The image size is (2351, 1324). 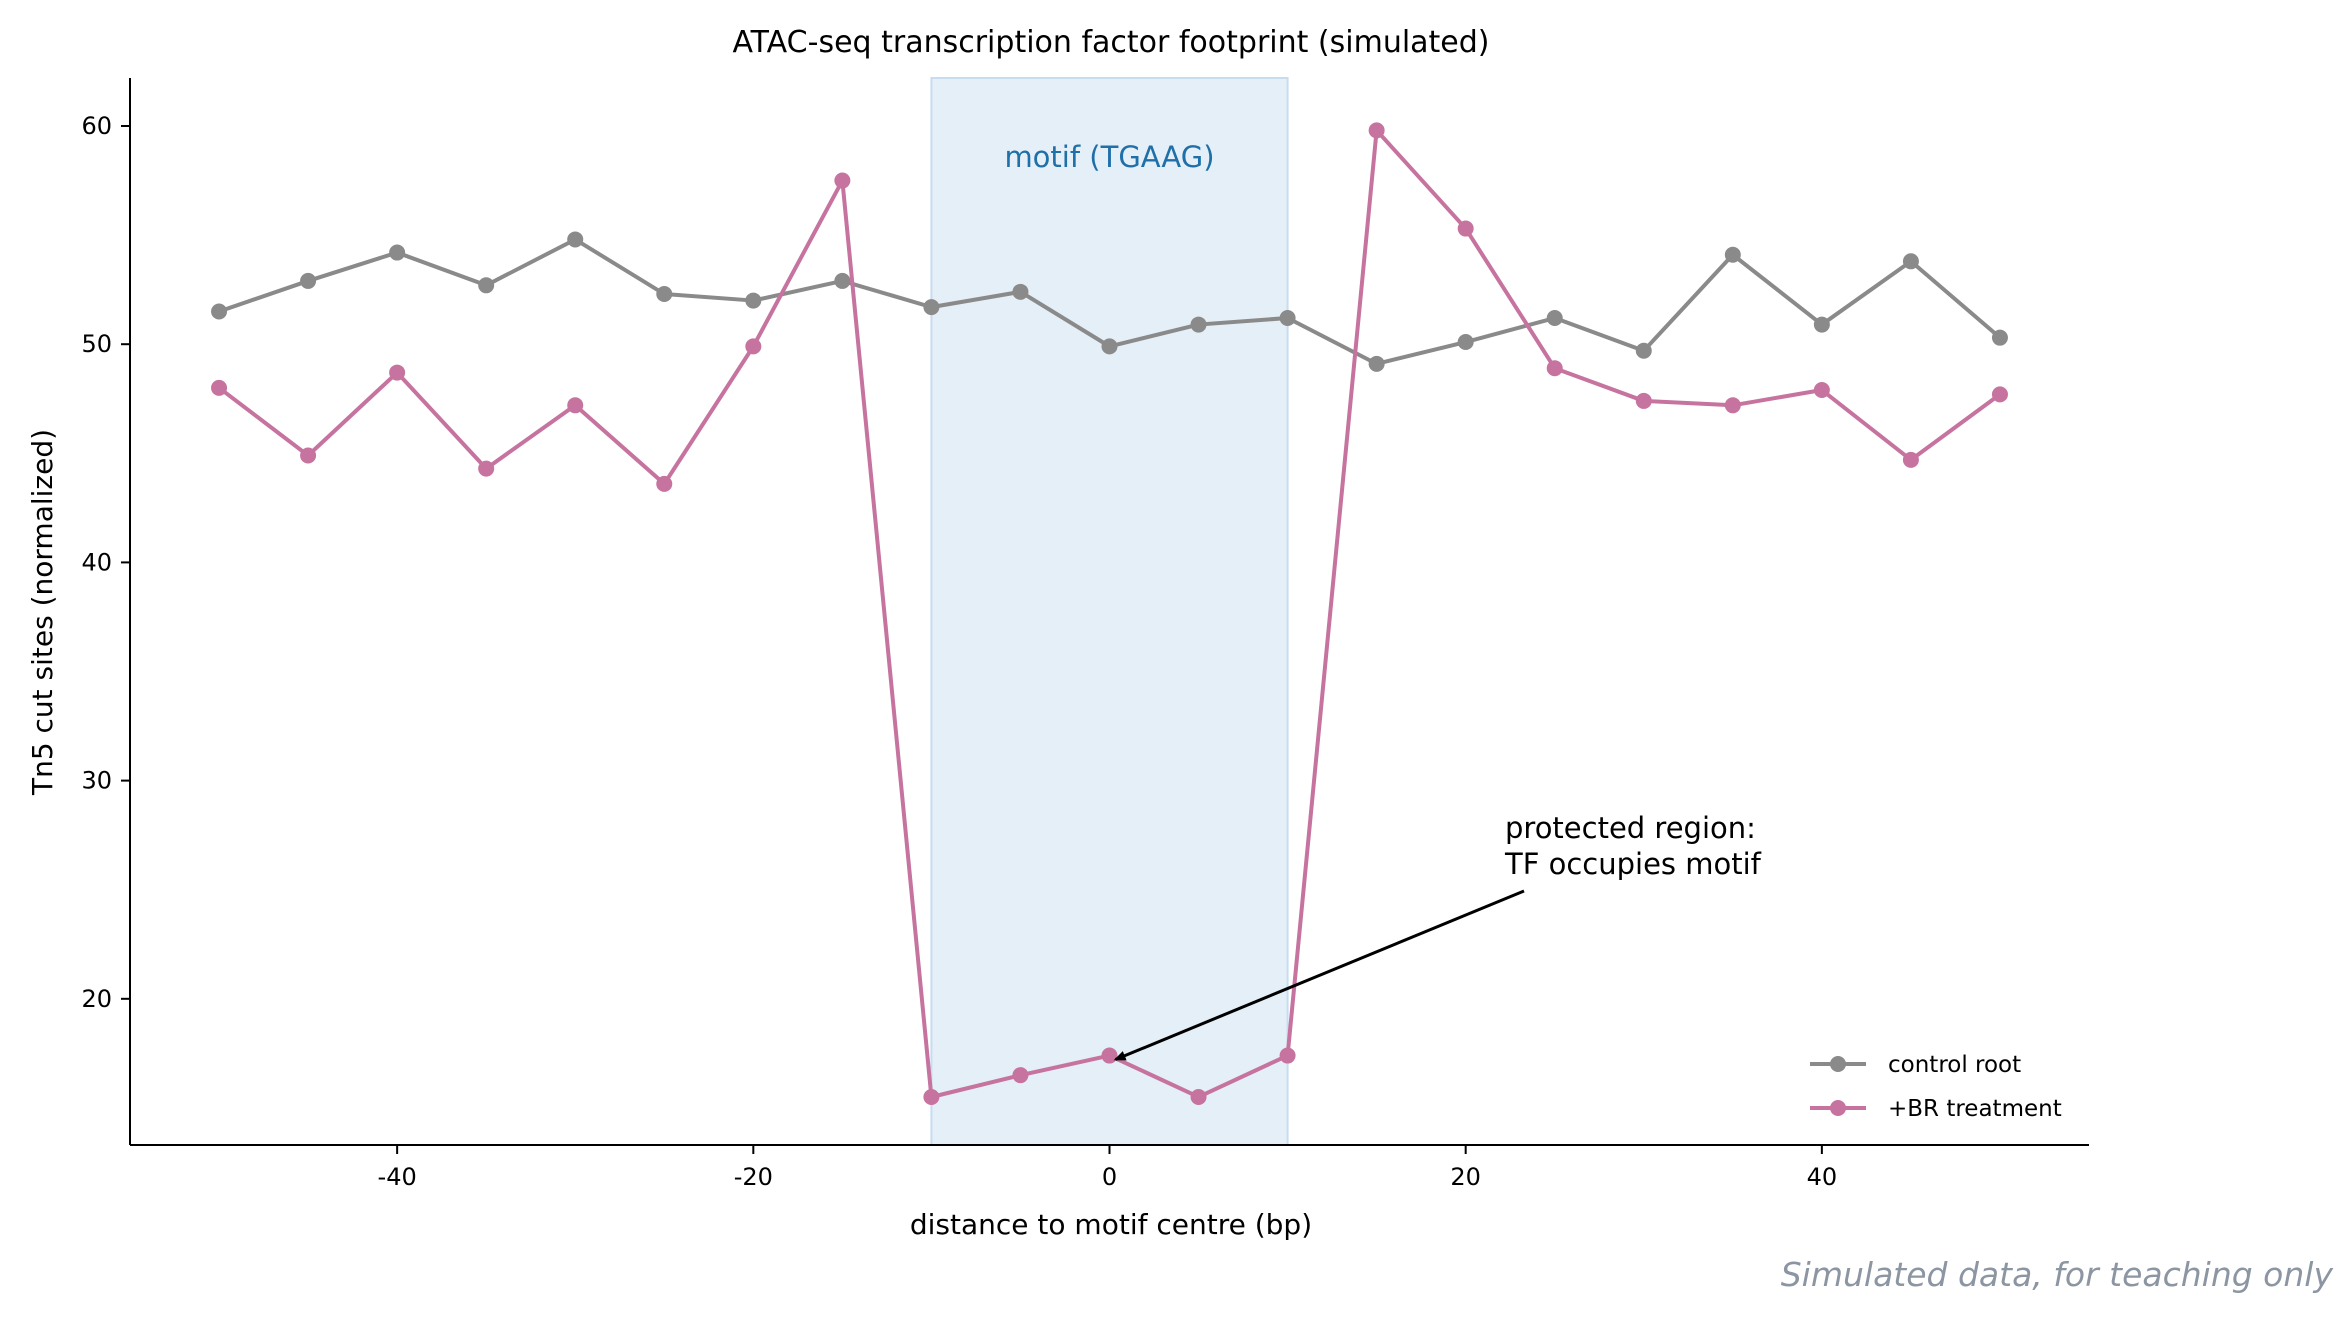 What do you see at coordinates (397, 1177) in the screenshot?
I see `x-tick-label: -40` at bounding box center [397, 1177].